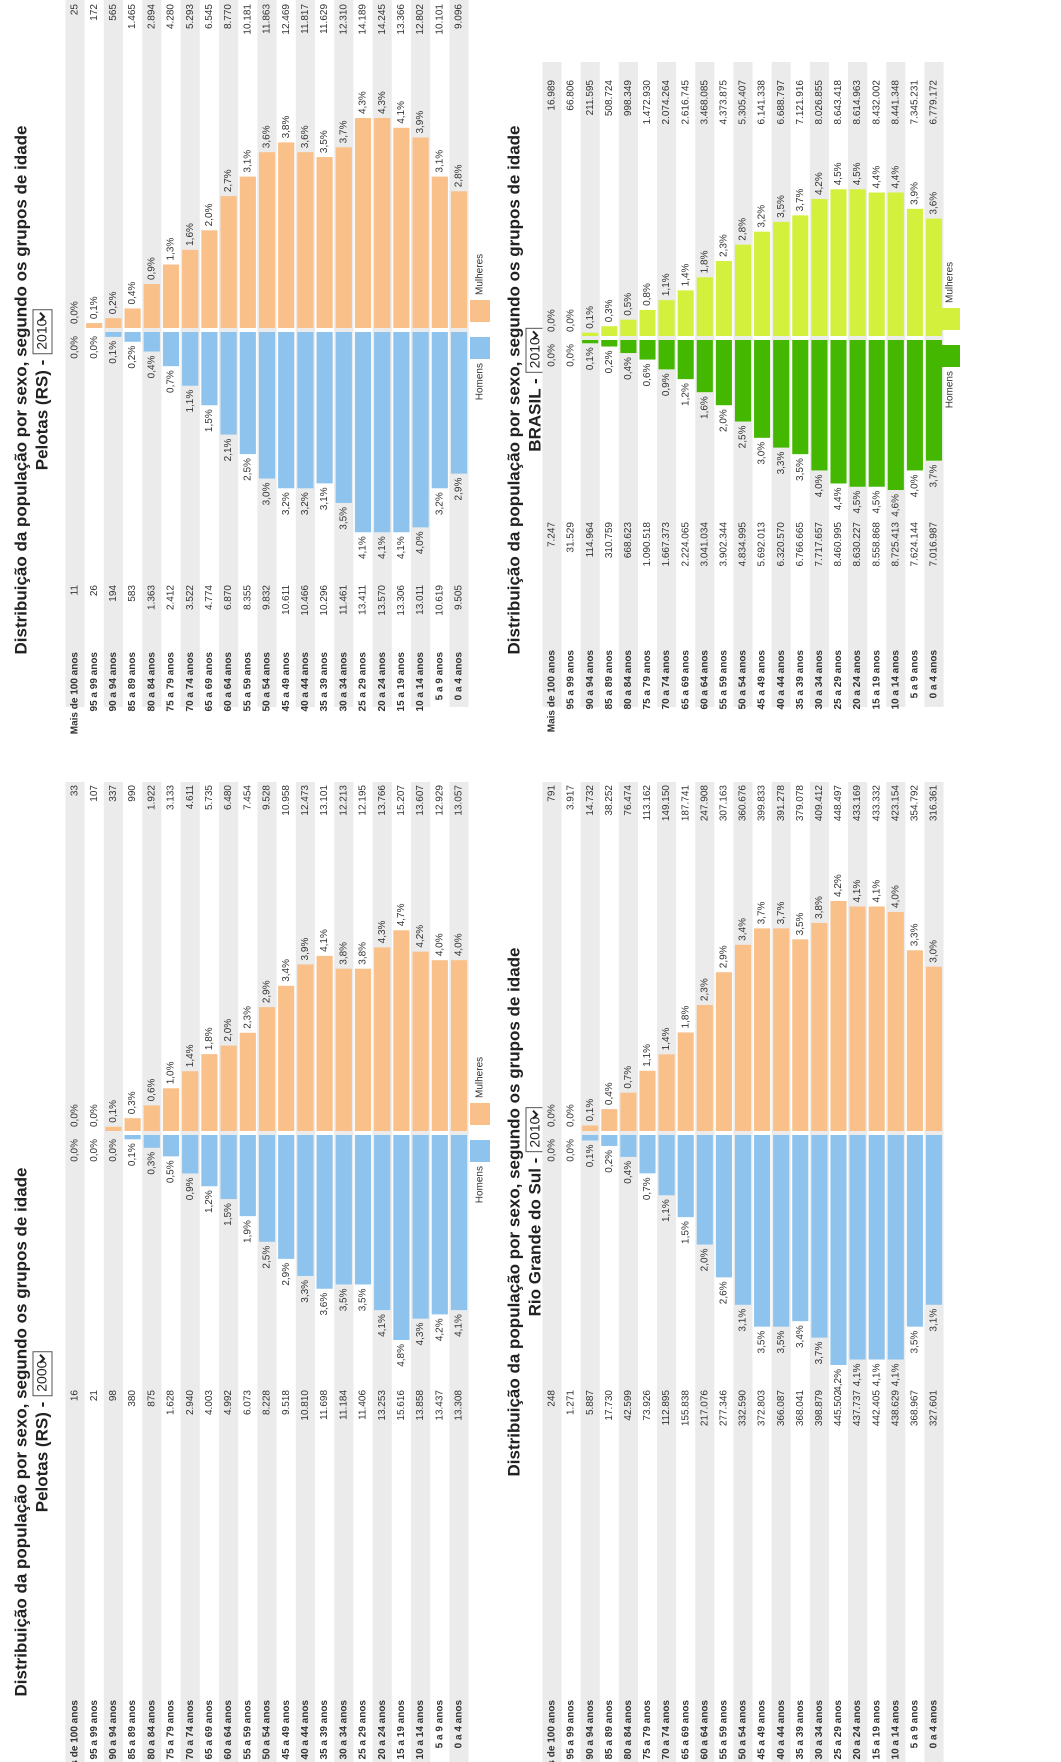 The image size is (1061, 1762). Describe the element at coordinates (247, 1402) in the screenshot. I see `men-count: 6.073` at that location.